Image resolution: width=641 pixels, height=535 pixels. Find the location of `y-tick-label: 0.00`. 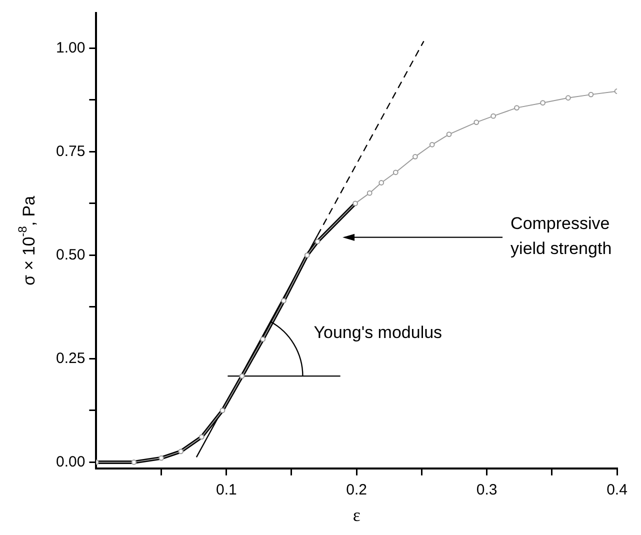

y-tick-label: 0.00 is located at coordinates (71, 461).